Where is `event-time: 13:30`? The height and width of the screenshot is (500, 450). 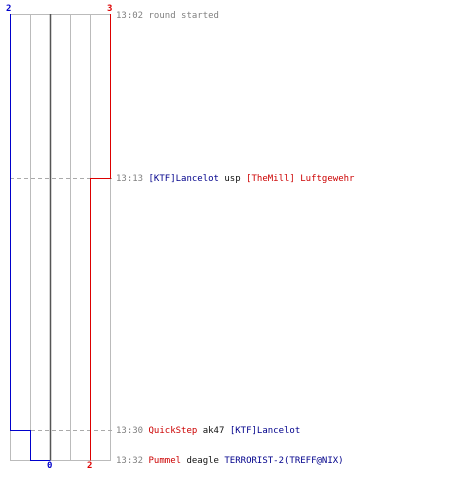
event-time: 13:30 is located at coordinates (130, 431).